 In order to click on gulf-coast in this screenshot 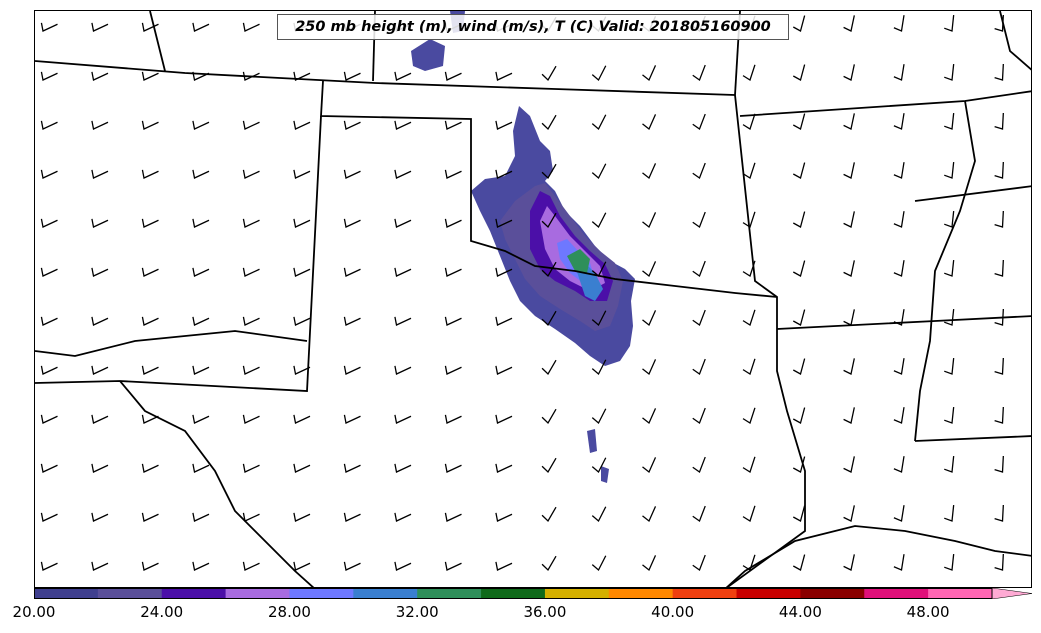, I will do `click(878, 556)`.